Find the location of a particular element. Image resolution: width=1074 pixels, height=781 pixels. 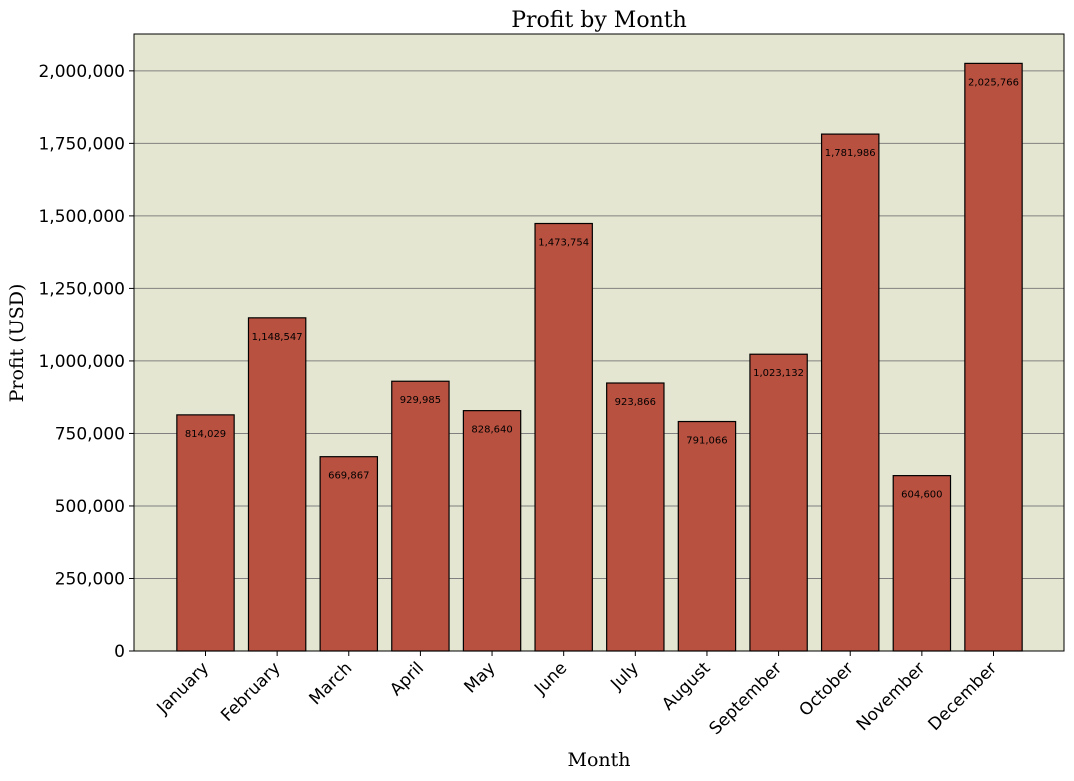

y-tick-label: 1,250,000 is located at coordinates (81, 289).